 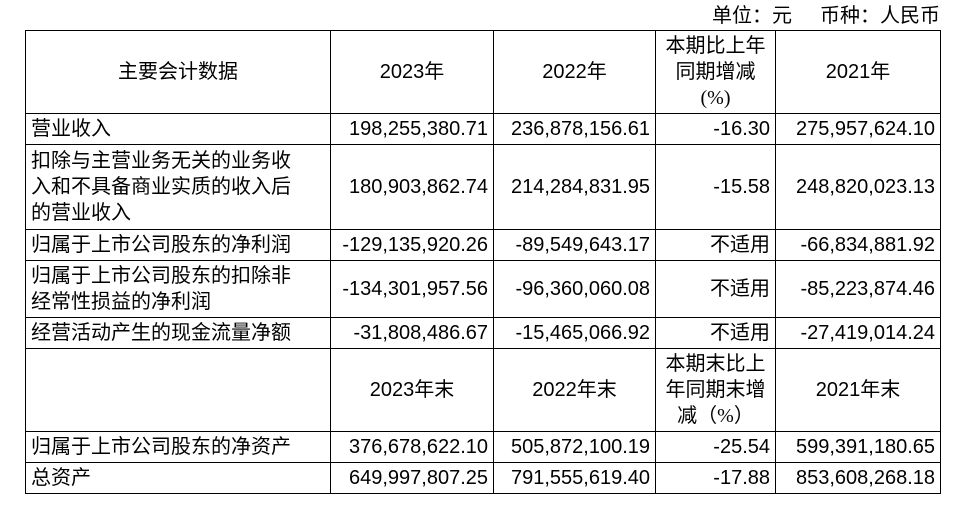 I want to click on value-2023: 649,997,807.25, so click(x=412, y=478).